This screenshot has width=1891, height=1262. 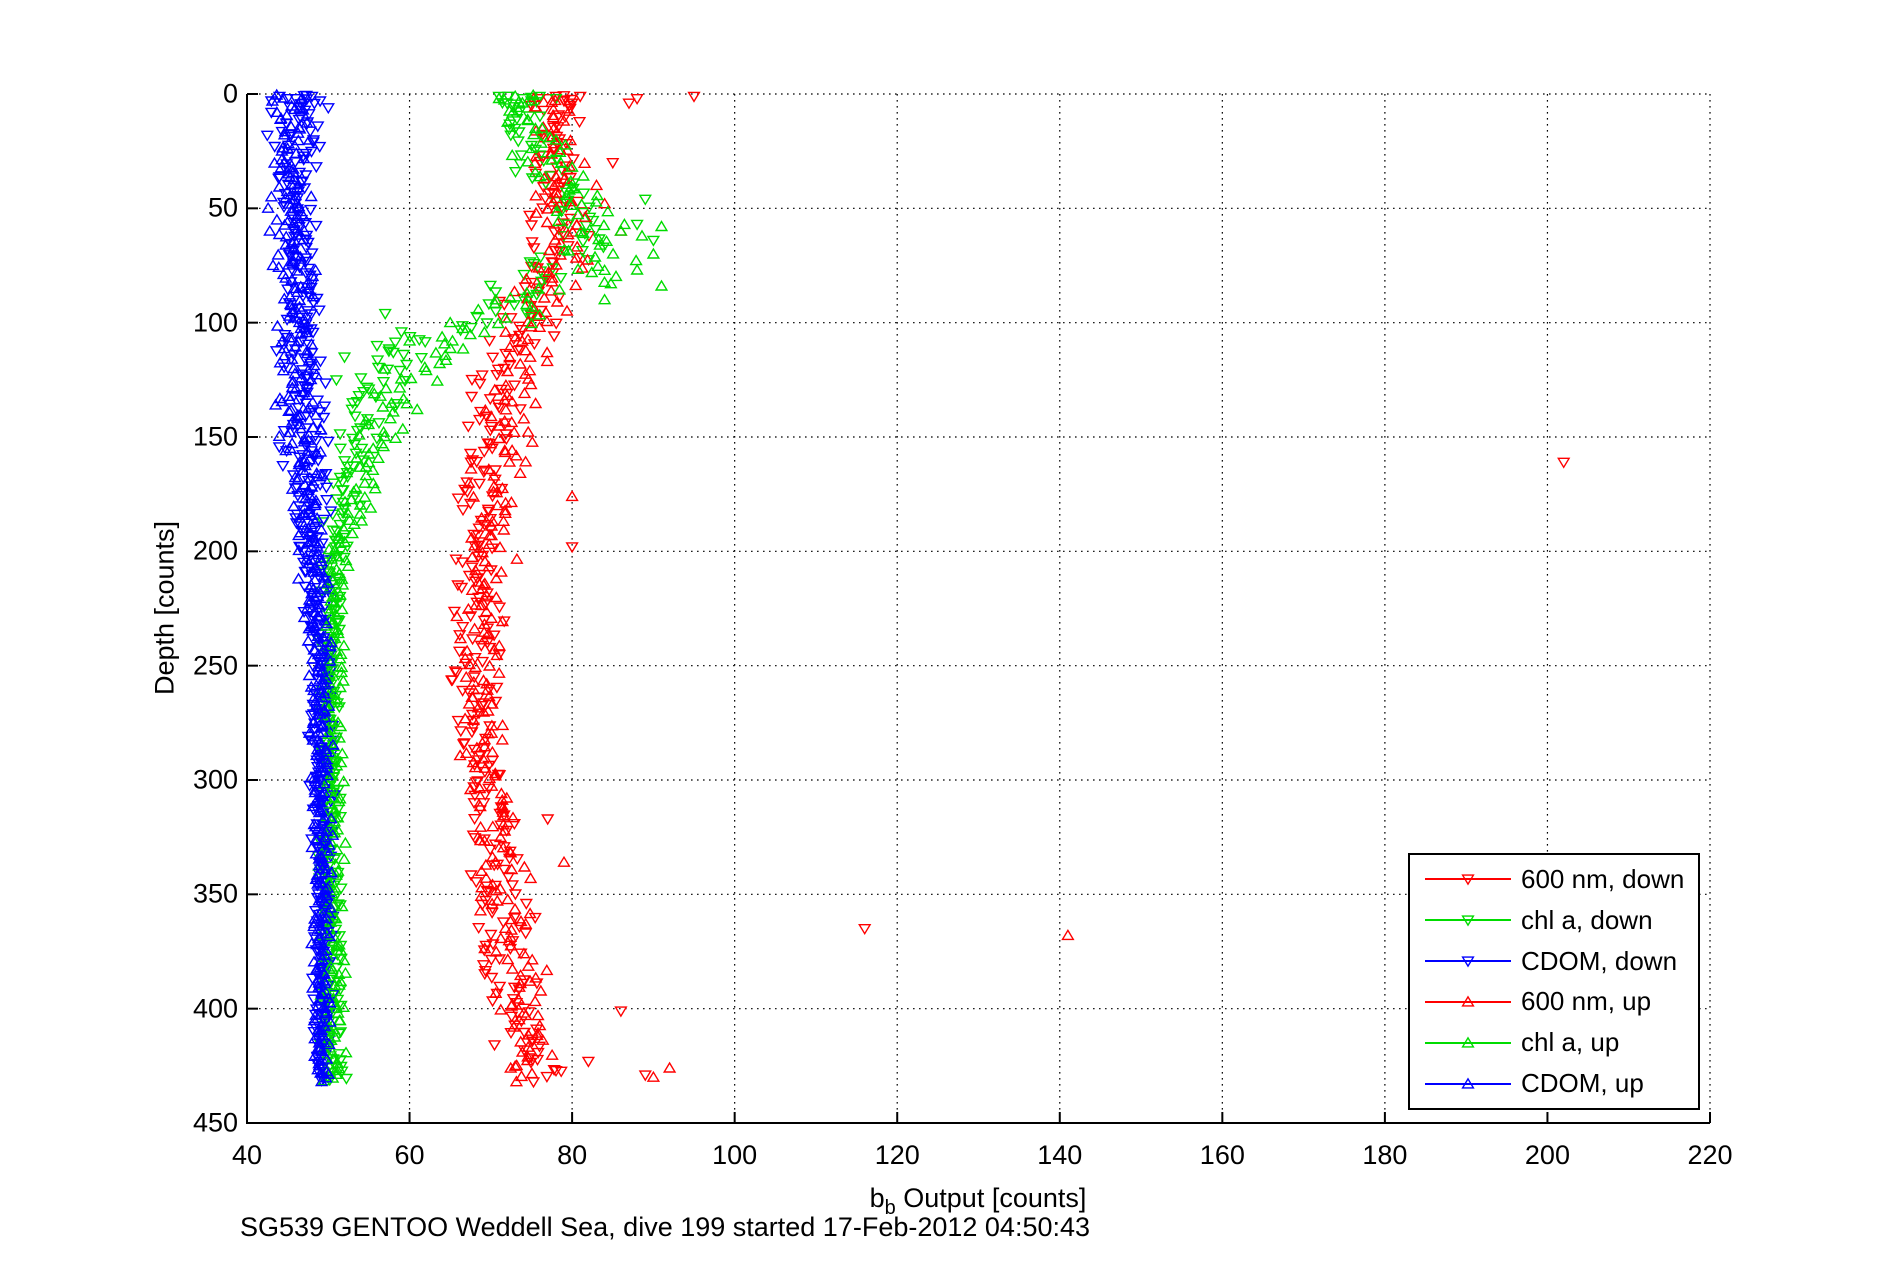 What do you see at coordinates (1060, 1155) in the screenshot?
I see `x-tick-label: 140` at bounding box center [1060, 1155].